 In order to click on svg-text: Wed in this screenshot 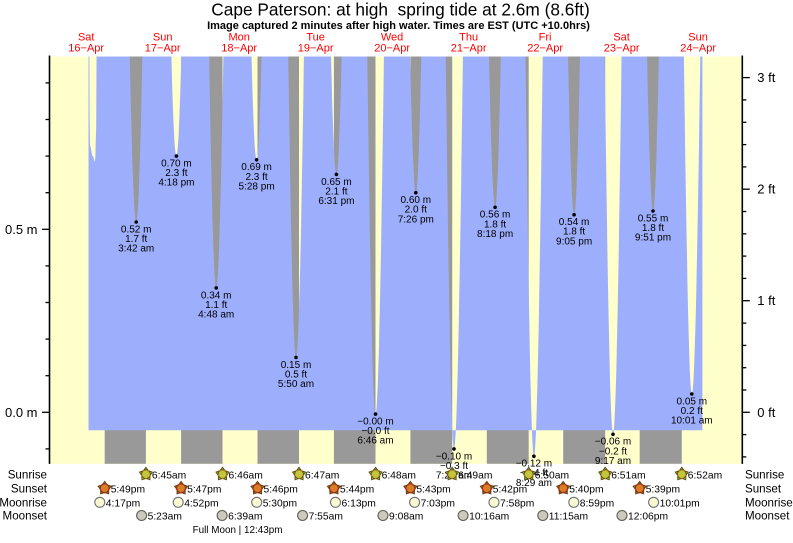, I will do `click(392, 38)`.